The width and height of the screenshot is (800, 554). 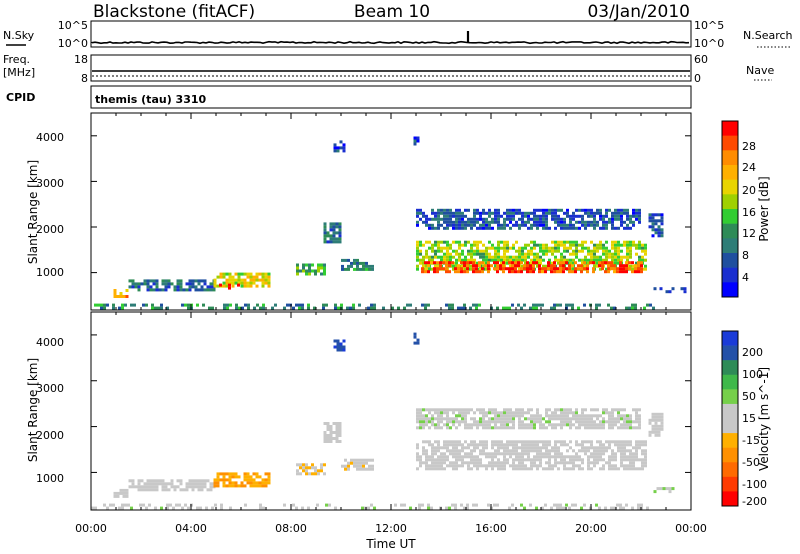 I want to click on colorbar-step, so click(x=730, y=353).